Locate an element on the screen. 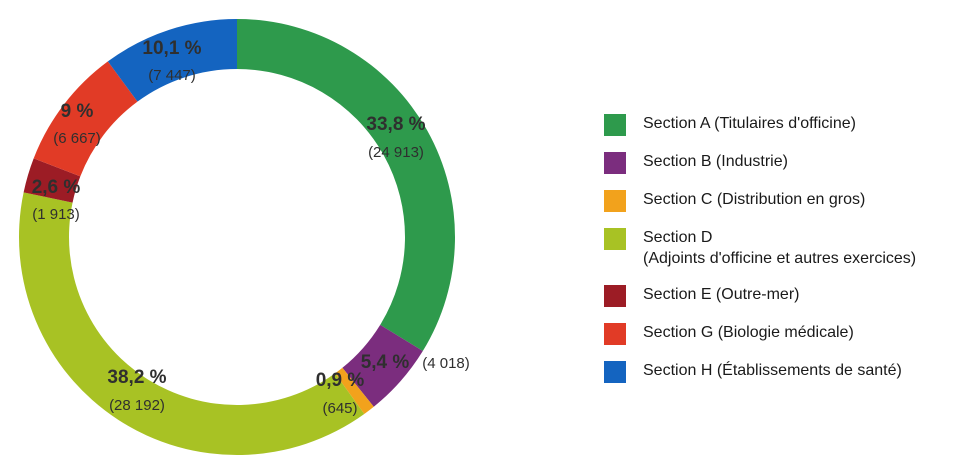 The width and height of the screenshot is (978, 459). legend-label: Section C (Distribution en gros) is located at coordinates (754, 199).